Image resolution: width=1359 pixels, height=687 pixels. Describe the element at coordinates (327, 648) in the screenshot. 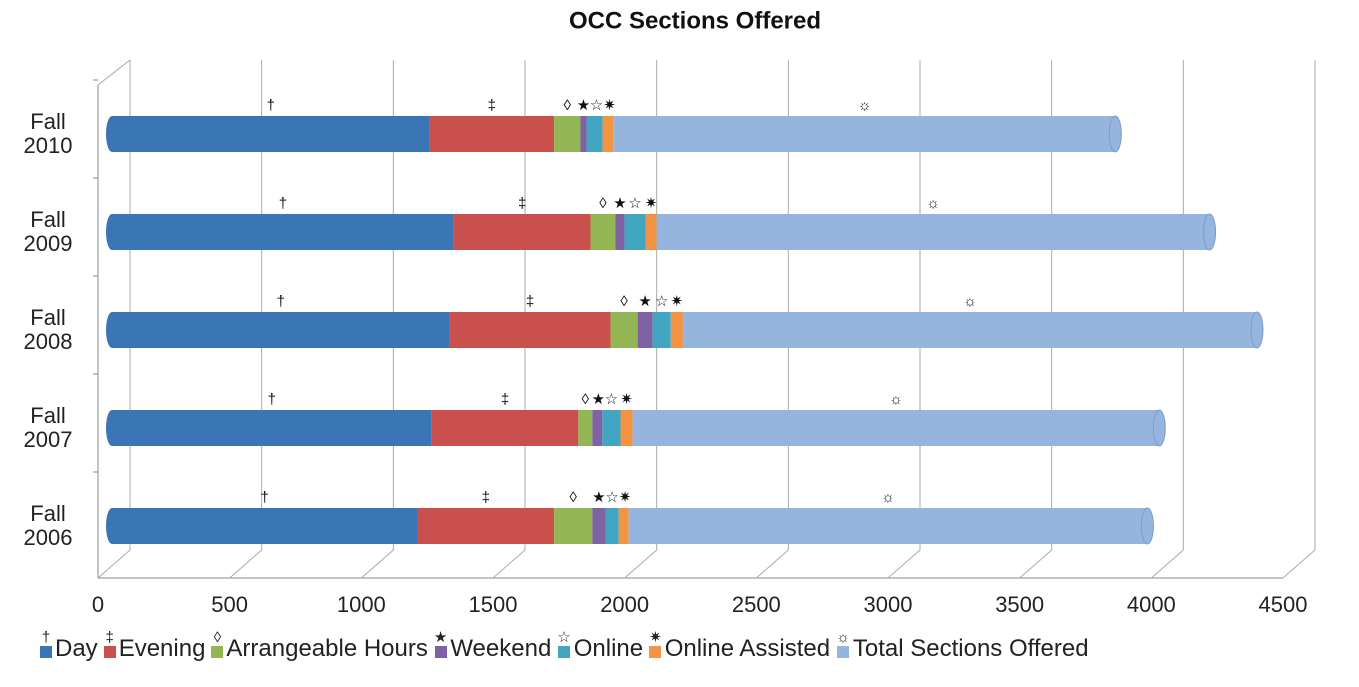

I see `legend-label: Arrangeable Hours` at that location.